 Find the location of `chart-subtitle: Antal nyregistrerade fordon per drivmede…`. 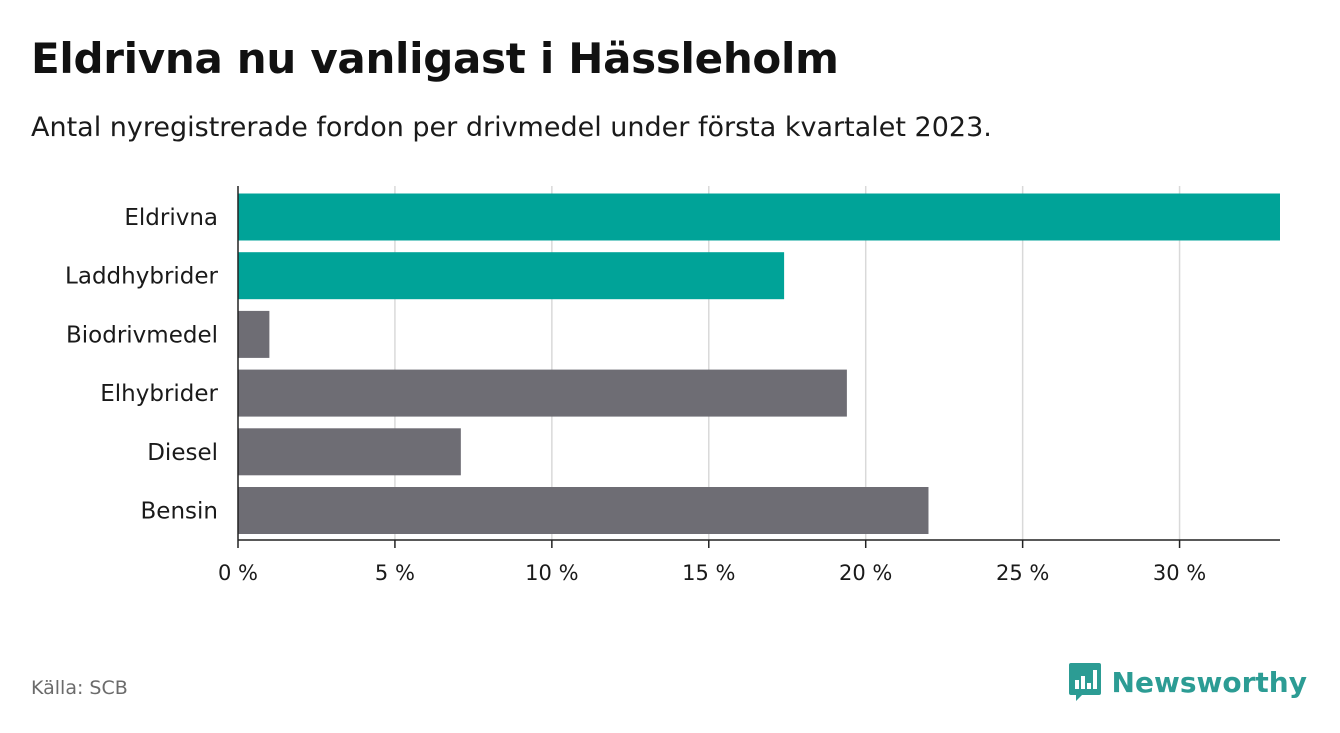

chart-subtitle: Antal nyregistrerade fordon per drivmede… is located at coordinates (511, 127).